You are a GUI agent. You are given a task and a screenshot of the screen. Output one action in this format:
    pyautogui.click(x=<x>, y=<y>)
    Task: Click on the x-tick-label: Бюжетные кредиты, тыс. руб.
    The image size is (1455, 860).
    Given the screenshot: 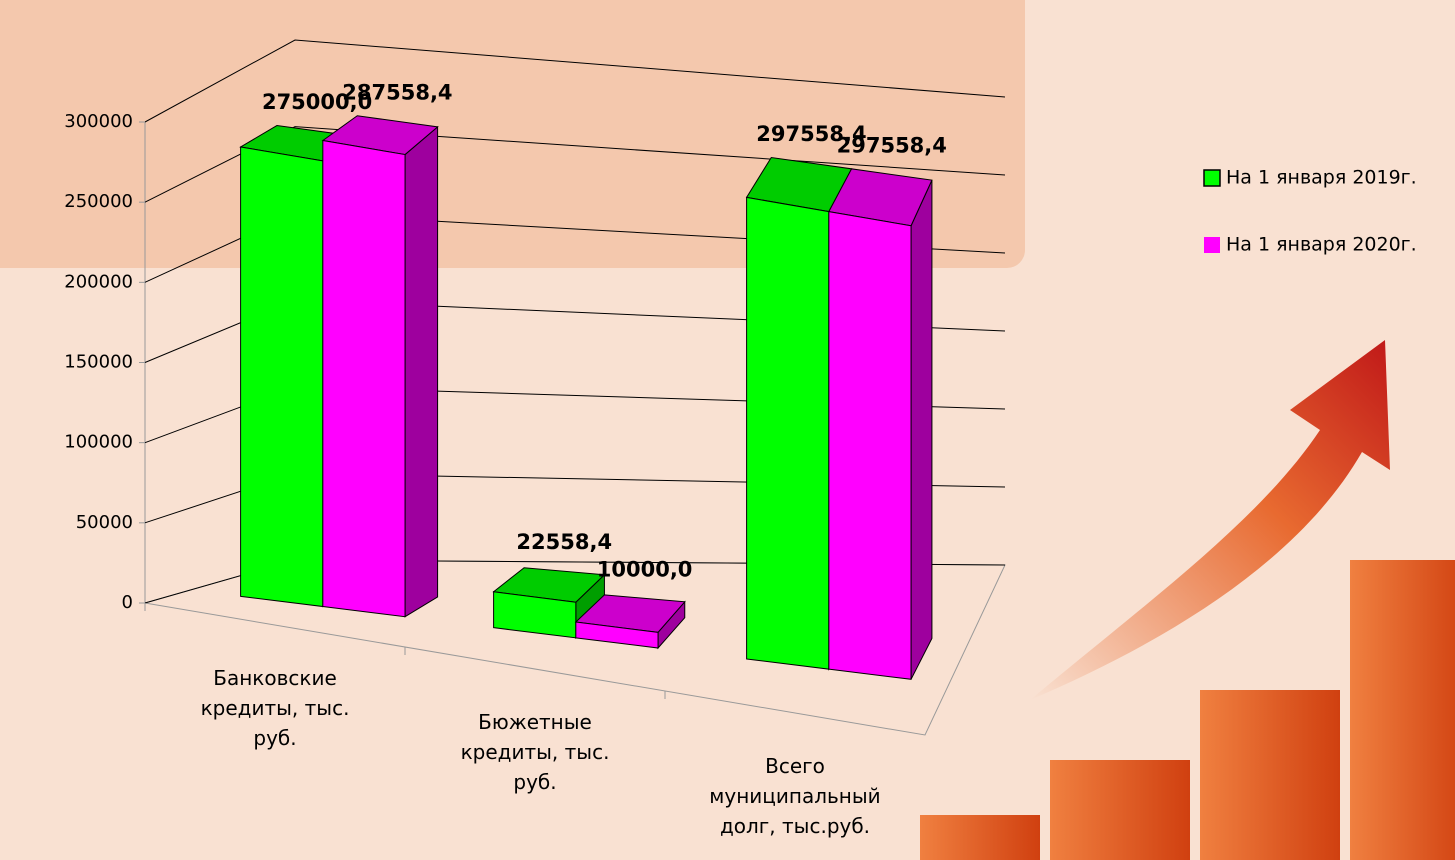 What is the action you would take?
    pyautogui.click(x=535, y=752)
    